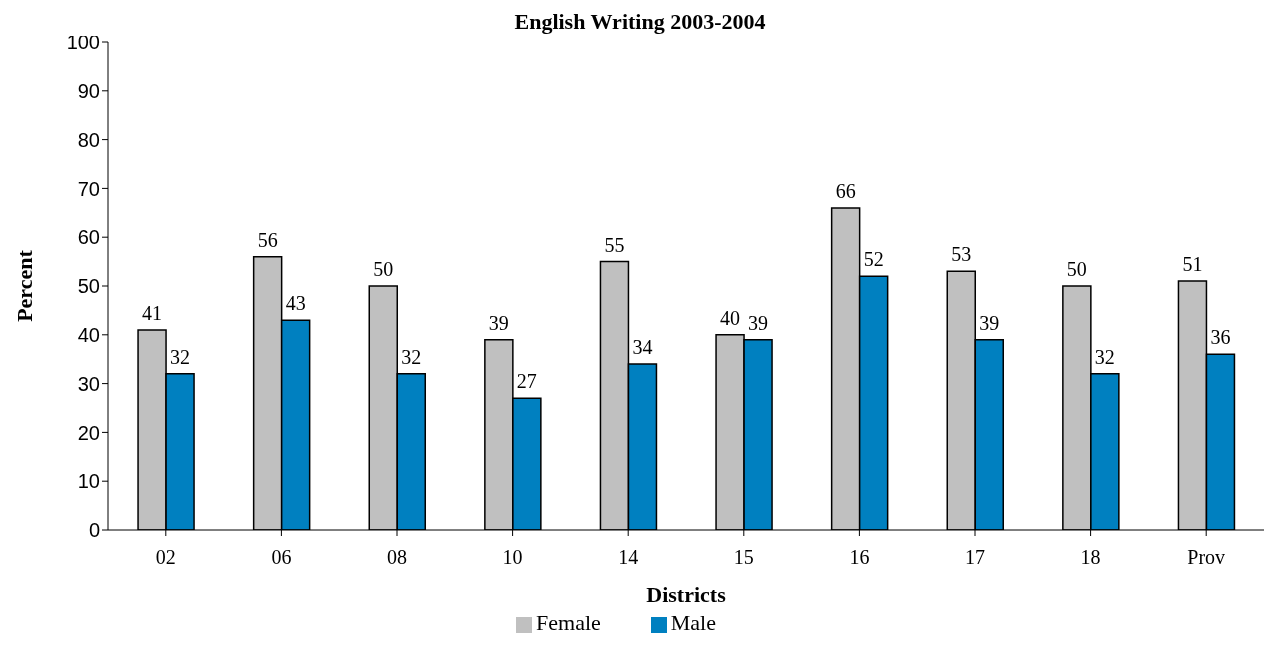 This screenshot has height=654, width=1280. Describe the element at coordinates (83, 42) in the screenshot. I see `y-tick-label: 100` at that location.